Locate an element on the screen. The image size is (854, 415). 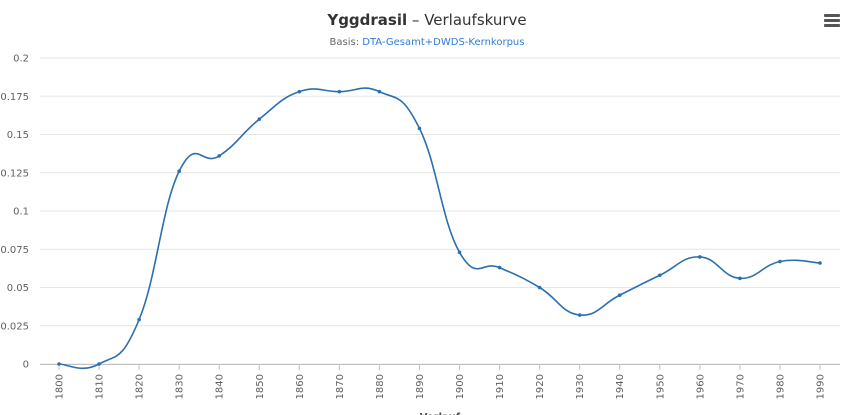
x-tick-label: 1980 is located at coordinates (780, 386).